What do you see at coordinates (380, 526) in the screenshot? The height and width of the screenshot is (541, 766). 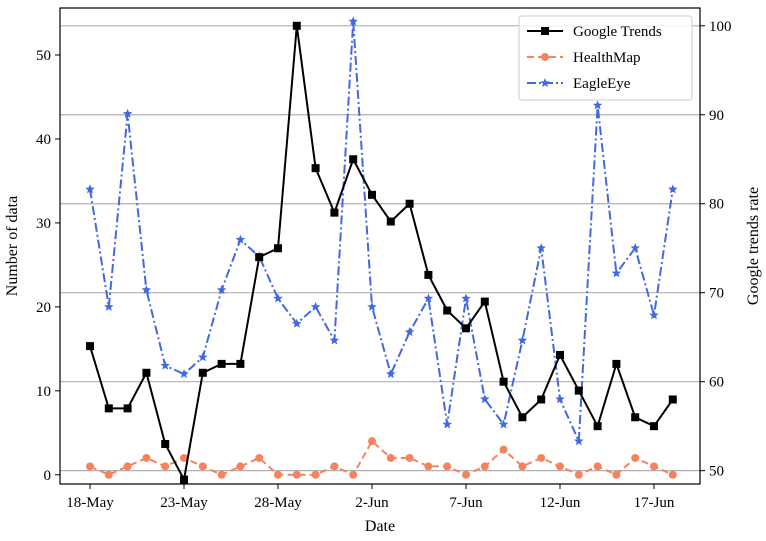 I see `x-axis-label: Date` at bounding box center [380, 526].